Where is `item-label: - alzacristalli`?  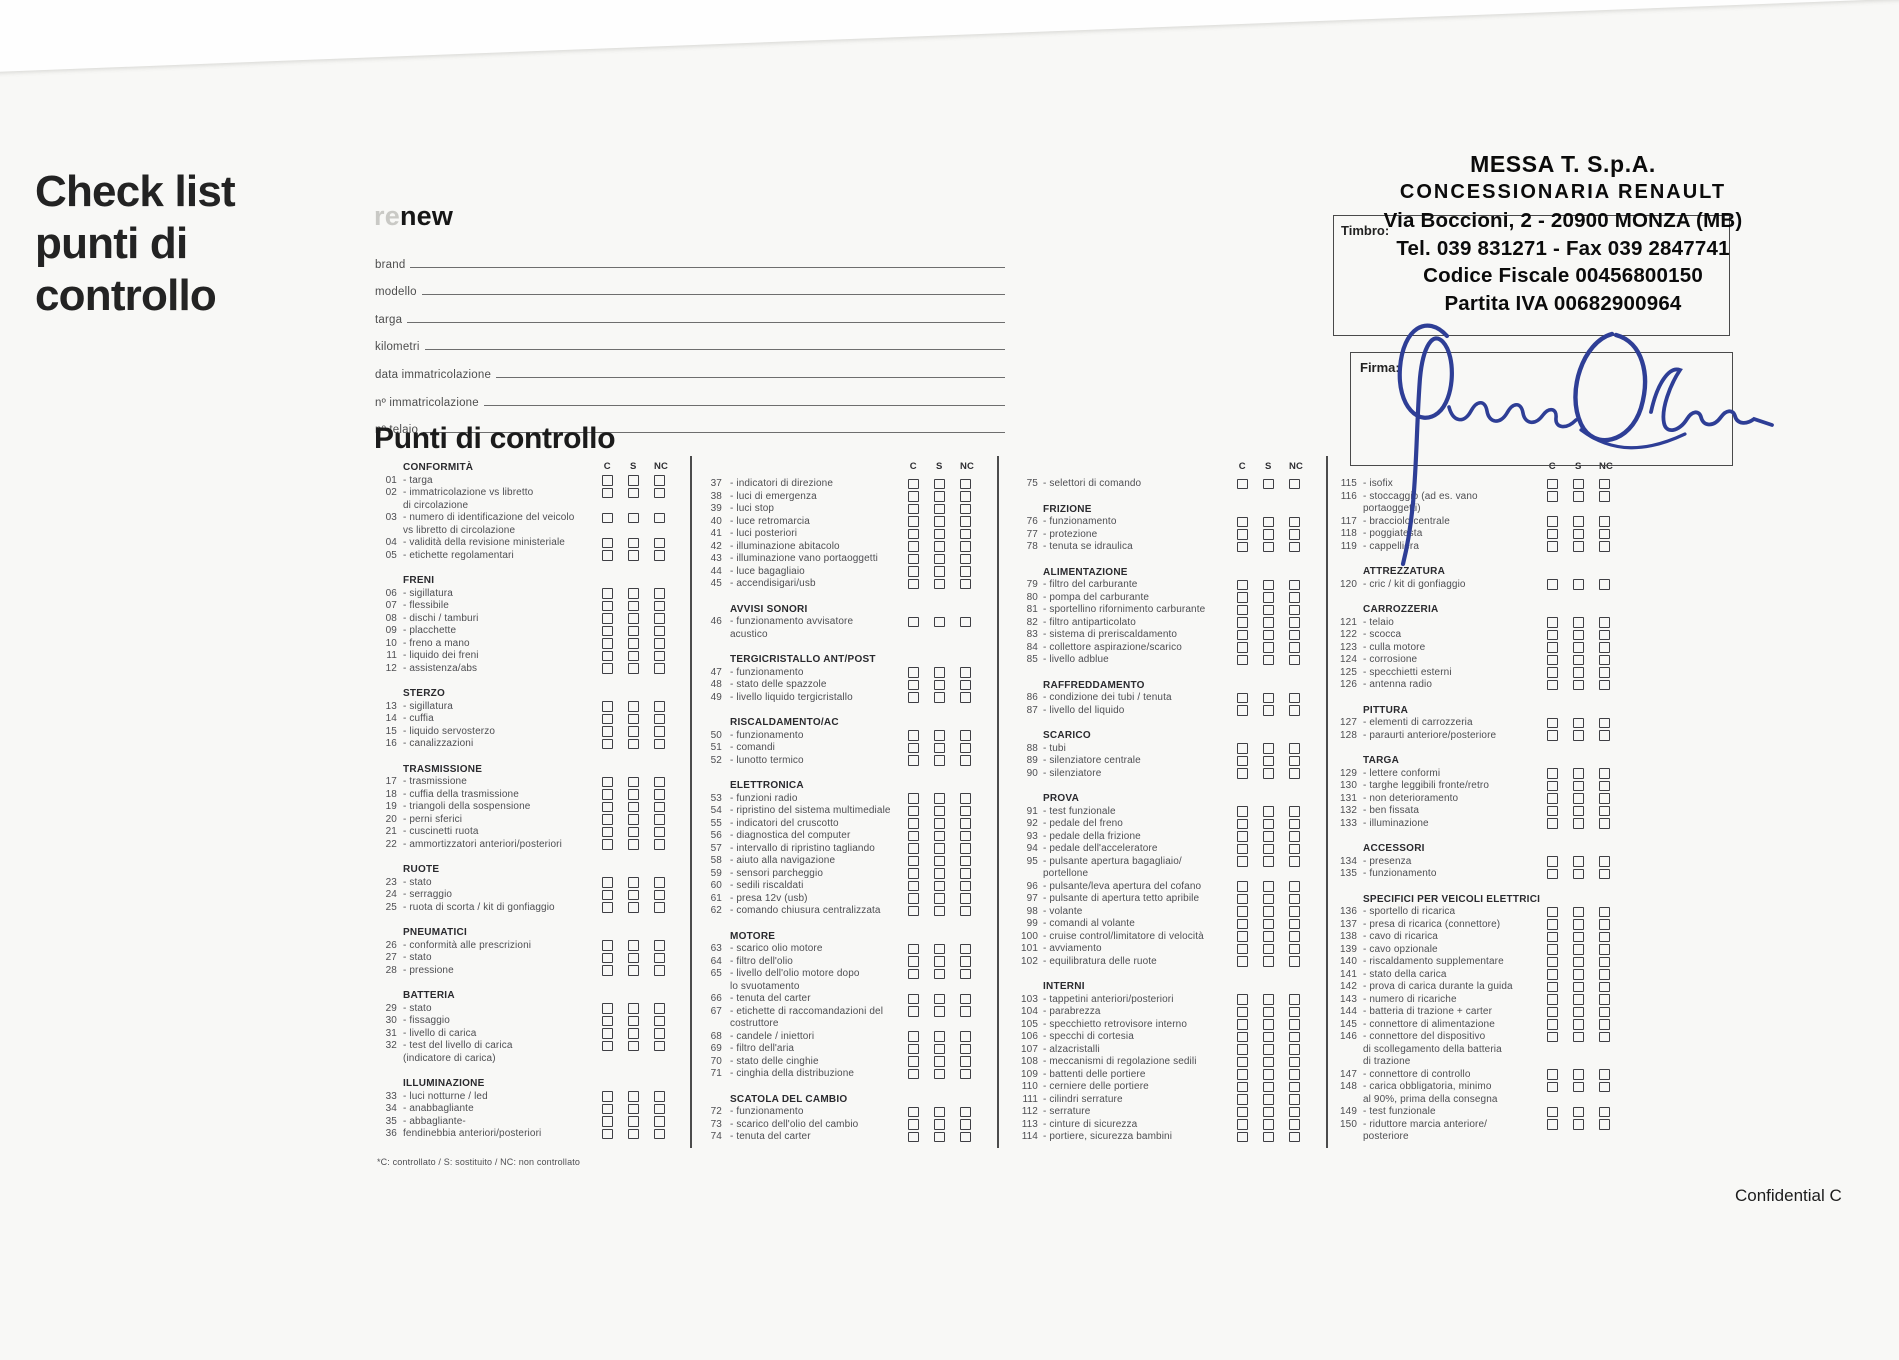
item-label: - alzacristalli is located at coordinates (1071, 1049).